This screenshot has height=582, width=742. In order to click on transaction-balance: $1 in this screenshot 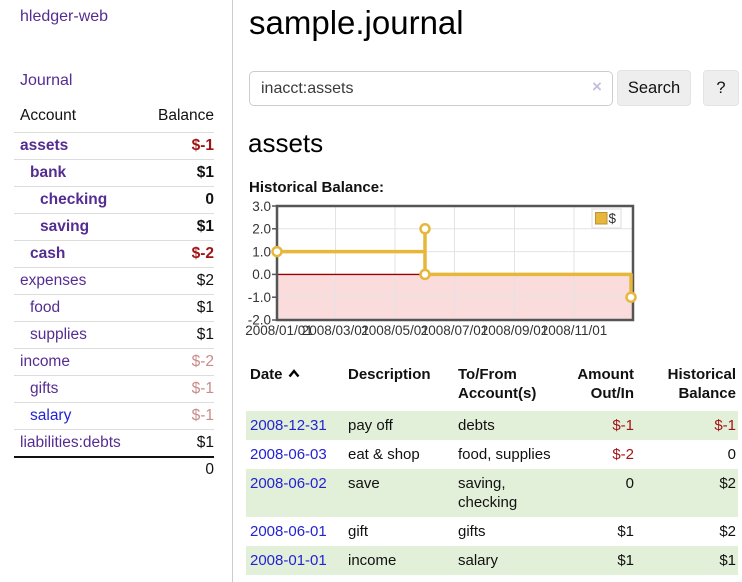, I will do `click(727, 560)`.